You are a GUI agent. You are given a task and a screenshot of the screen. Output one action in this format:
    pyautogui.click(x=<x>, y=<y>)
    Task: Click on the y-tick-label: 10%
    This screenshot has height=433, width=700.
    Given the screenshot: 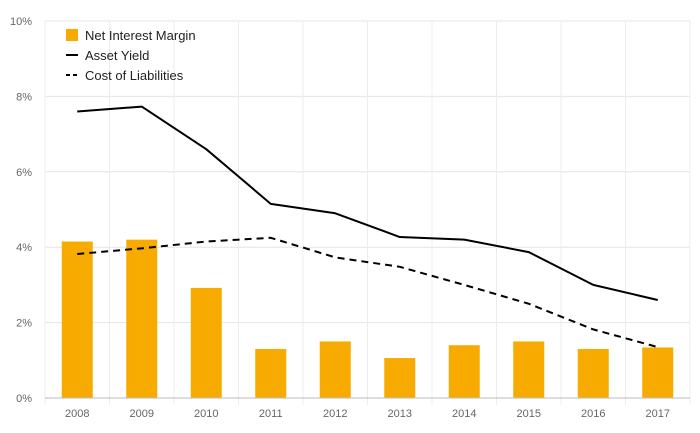 What is the action you would take?
    pyautogui.click(x=21, y=22)
    